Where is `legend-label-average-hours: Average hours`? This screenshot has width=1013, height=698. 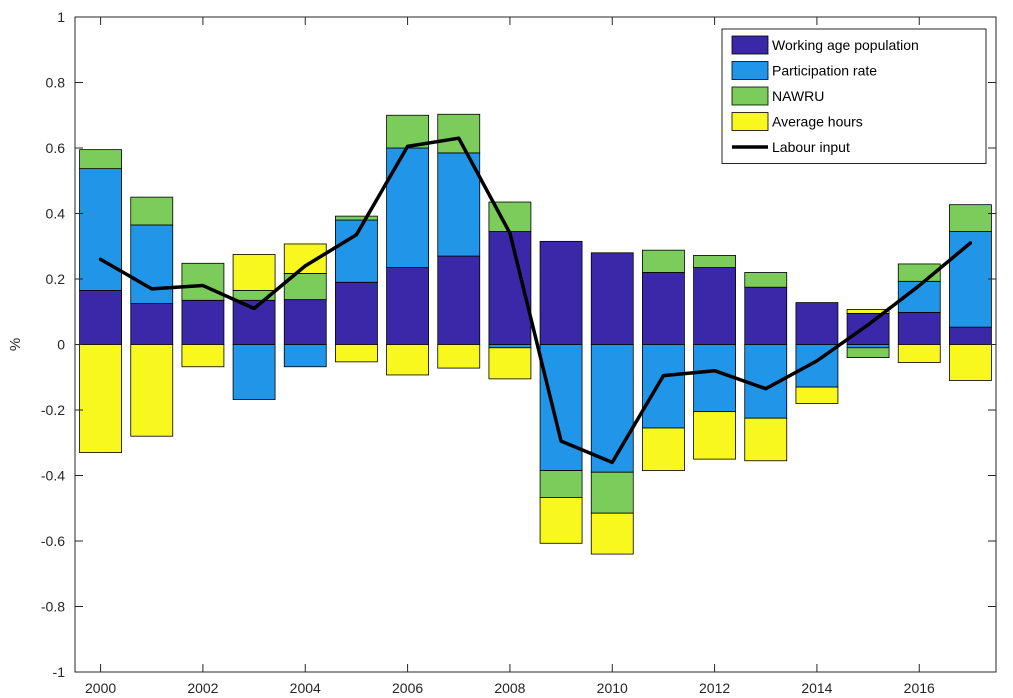
legend-label-average-hours: Average hours is located at coordinates (817, 122).